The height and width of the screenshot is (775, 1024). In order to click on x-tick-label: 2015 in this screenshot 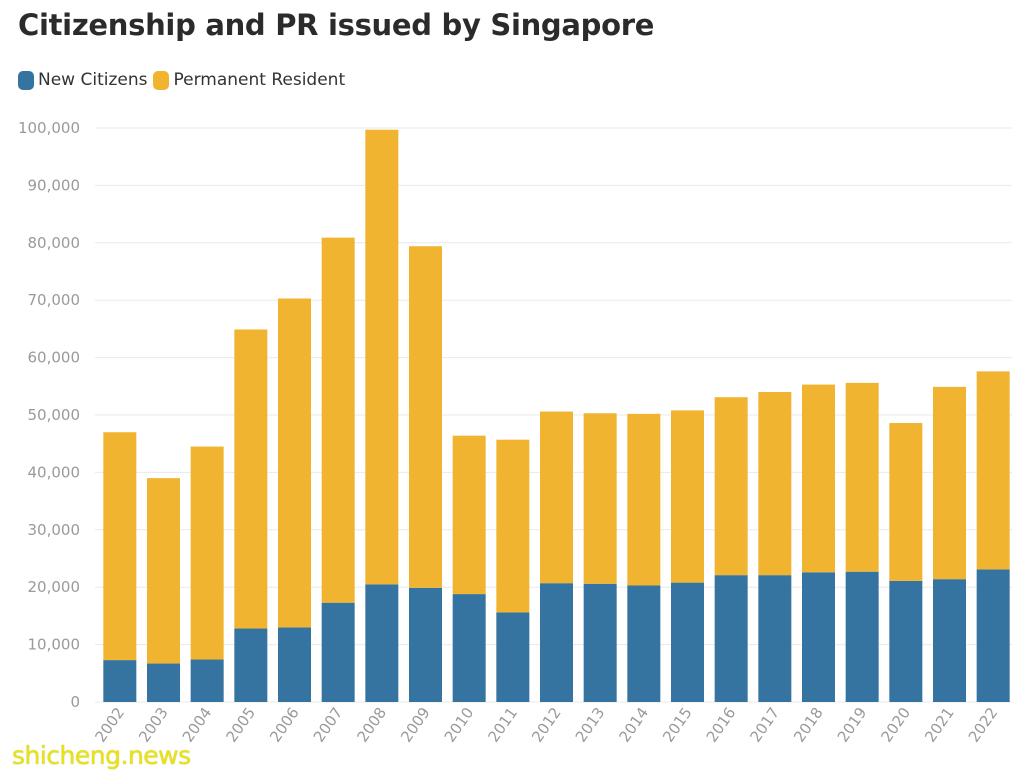, I will do `click(677, 725)`.